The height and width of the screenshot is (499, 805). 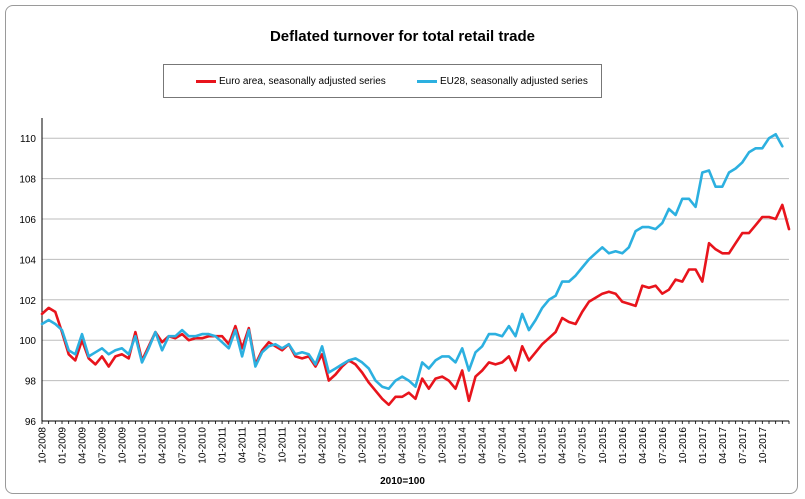 What do you see at coordinates (643, 445) in the screenshot?
I see `x-tick-label: 04-2016` at bounding box center [643, 445].